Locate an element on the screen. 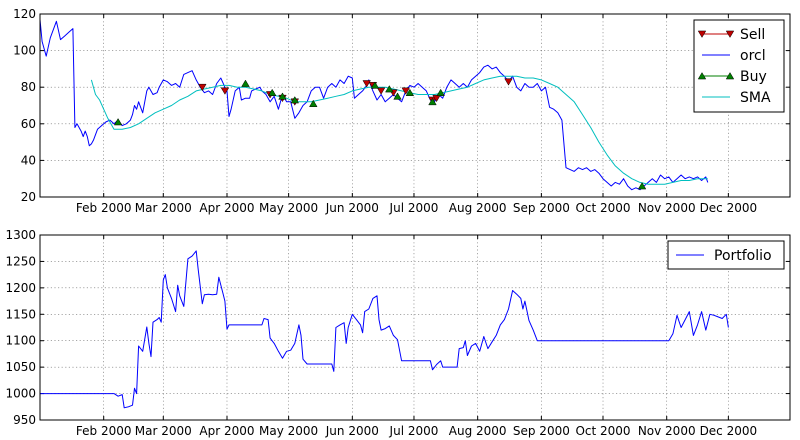  y-tick-label: 100 is located at coordinates (24, 51).